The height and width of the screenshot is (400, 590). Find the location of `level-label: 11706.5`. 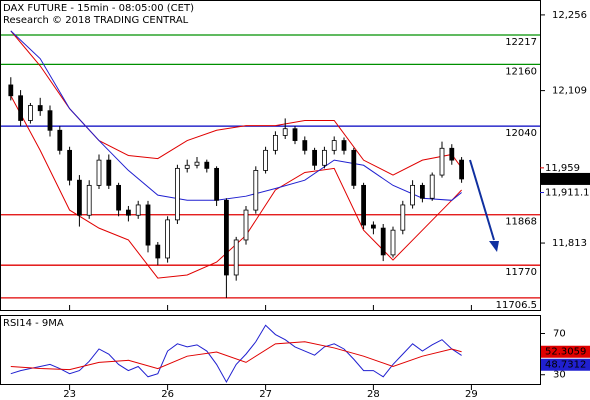

level-label: 11706.5 is located at coordinates (516, 305).